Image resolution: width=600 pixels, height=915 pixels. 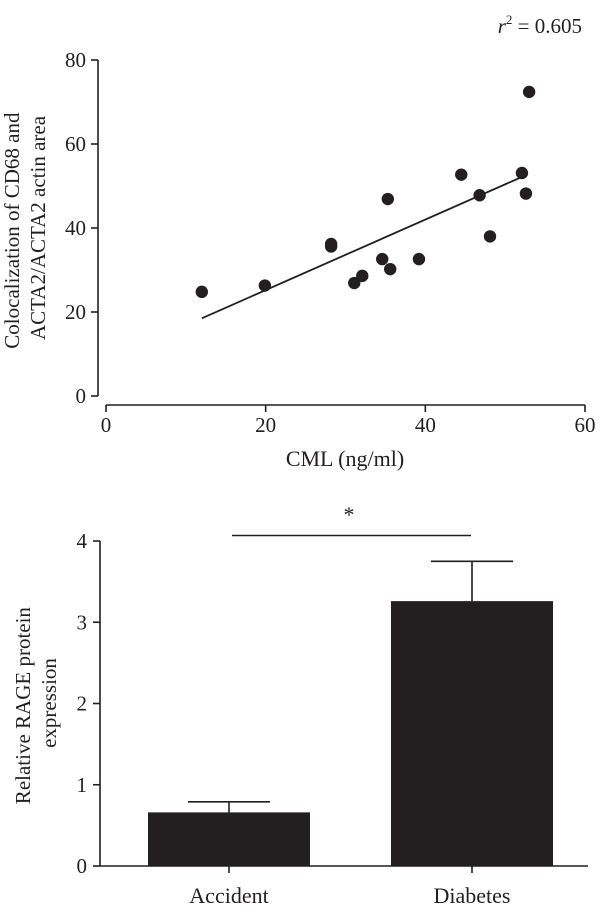 I want to click on x-tick-label: 20, so click(x=265, y=425).